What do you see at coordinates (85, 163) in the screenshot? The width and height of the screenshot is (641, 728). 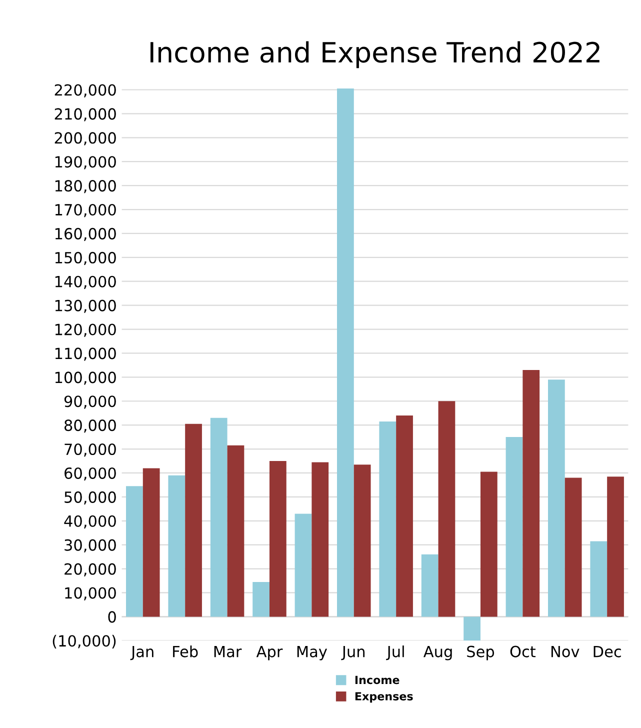 I see `y-tick-label: 190,000` at bounding box center [85, 163].